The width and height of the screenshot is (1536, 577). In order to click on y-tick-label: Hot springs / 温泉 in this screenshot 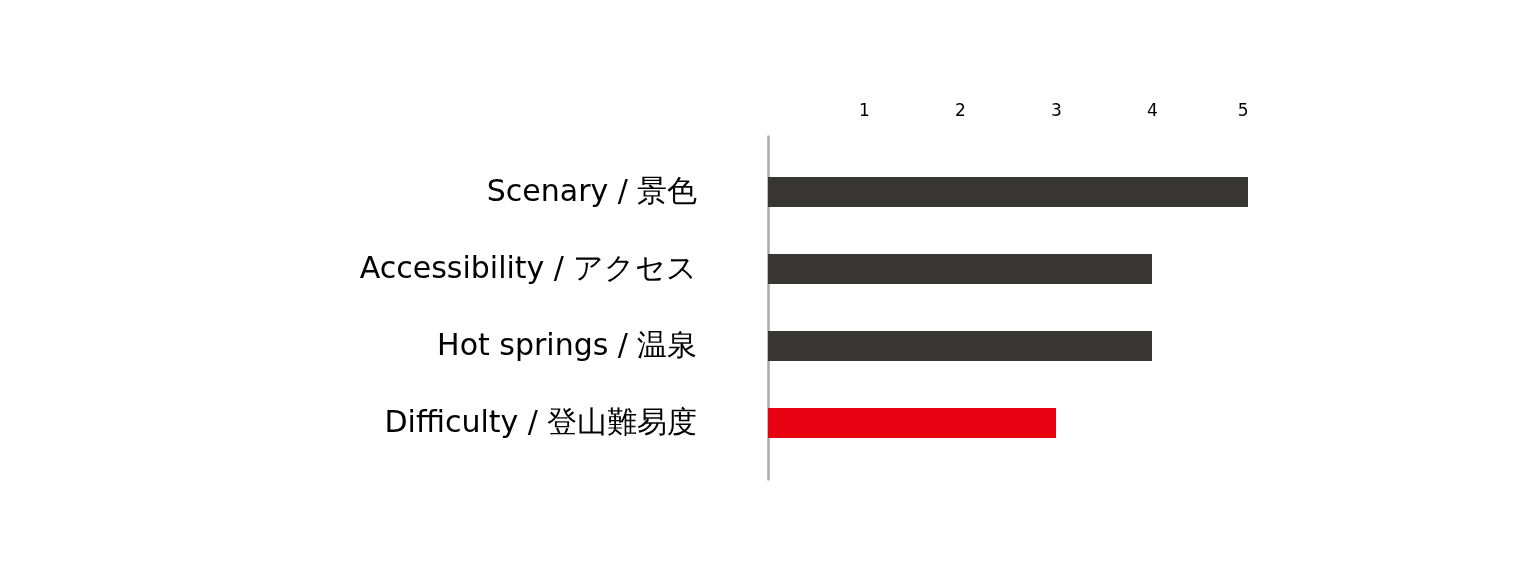, I will do `click(567, 344)`.